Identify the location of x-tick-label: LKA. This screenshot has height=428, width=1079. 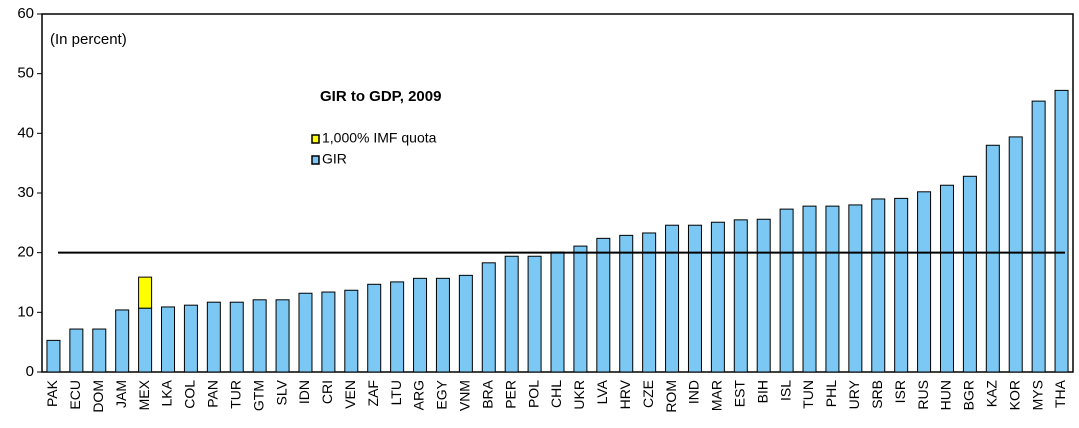
(167, 392).